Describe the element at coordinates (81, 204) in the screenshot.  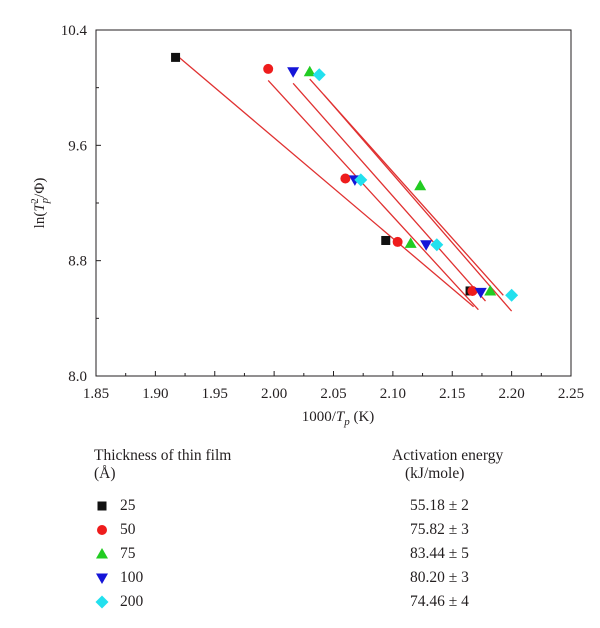
I see `y-axis: 8.0 8.8 9.6 10.4` at that location.